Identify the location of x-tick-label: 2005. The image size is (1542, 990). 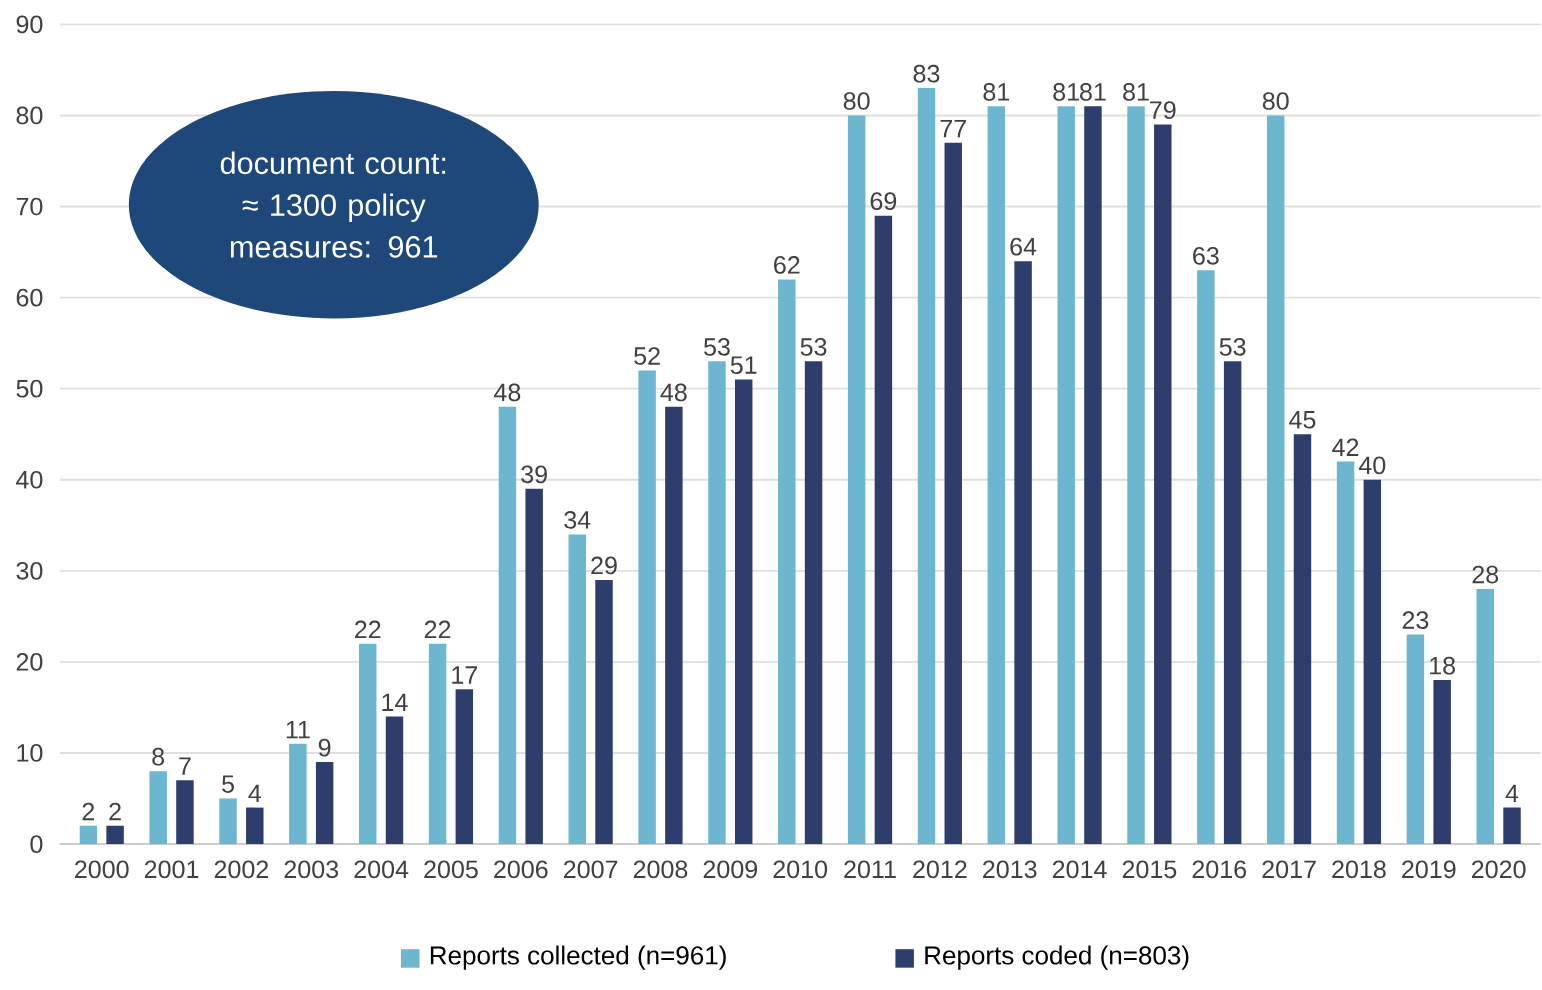
(451, 869).